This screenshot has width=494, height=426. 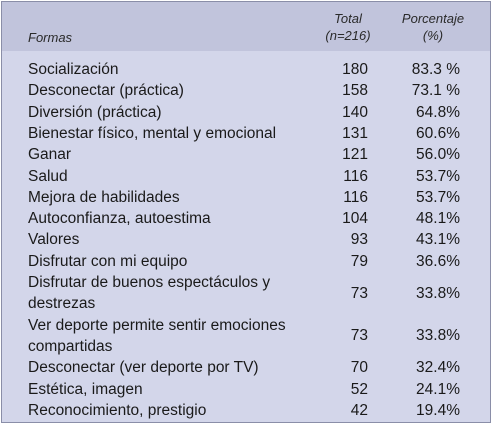 I want to click on row-label-line: Ganar, so click(x=50, y=155).